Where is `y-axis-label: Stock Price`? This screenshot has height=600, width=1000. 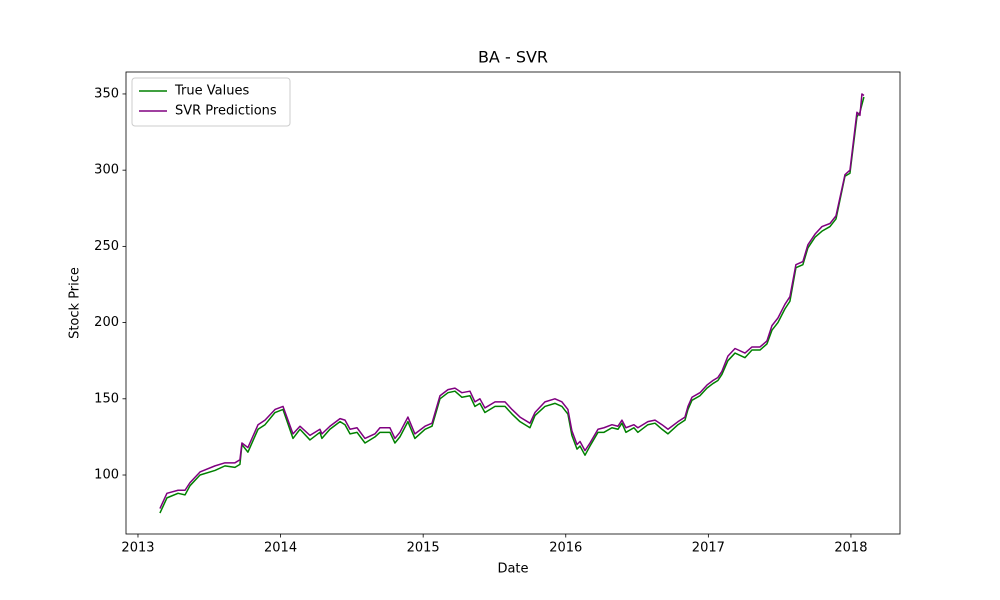 y-axis-label: Stock Price is located at coordinates (75, 303).